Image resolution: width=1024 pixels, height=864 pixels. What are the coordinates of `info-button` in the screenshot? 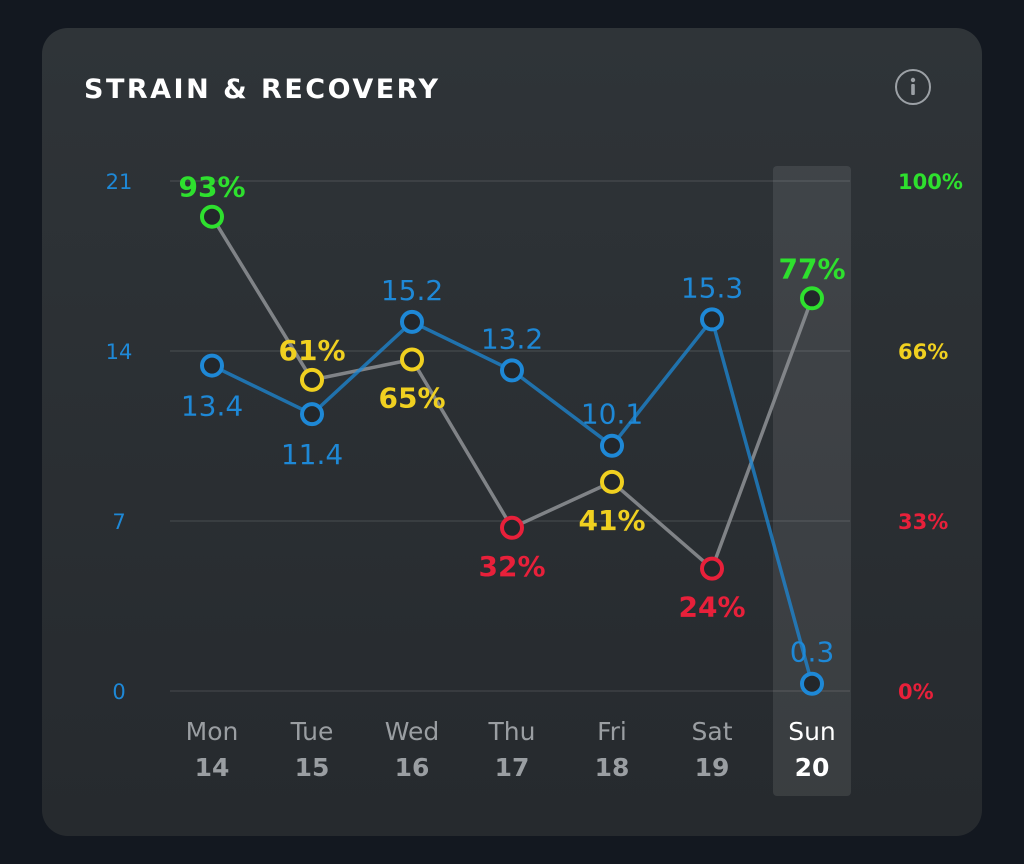 It's located at (913, 87).